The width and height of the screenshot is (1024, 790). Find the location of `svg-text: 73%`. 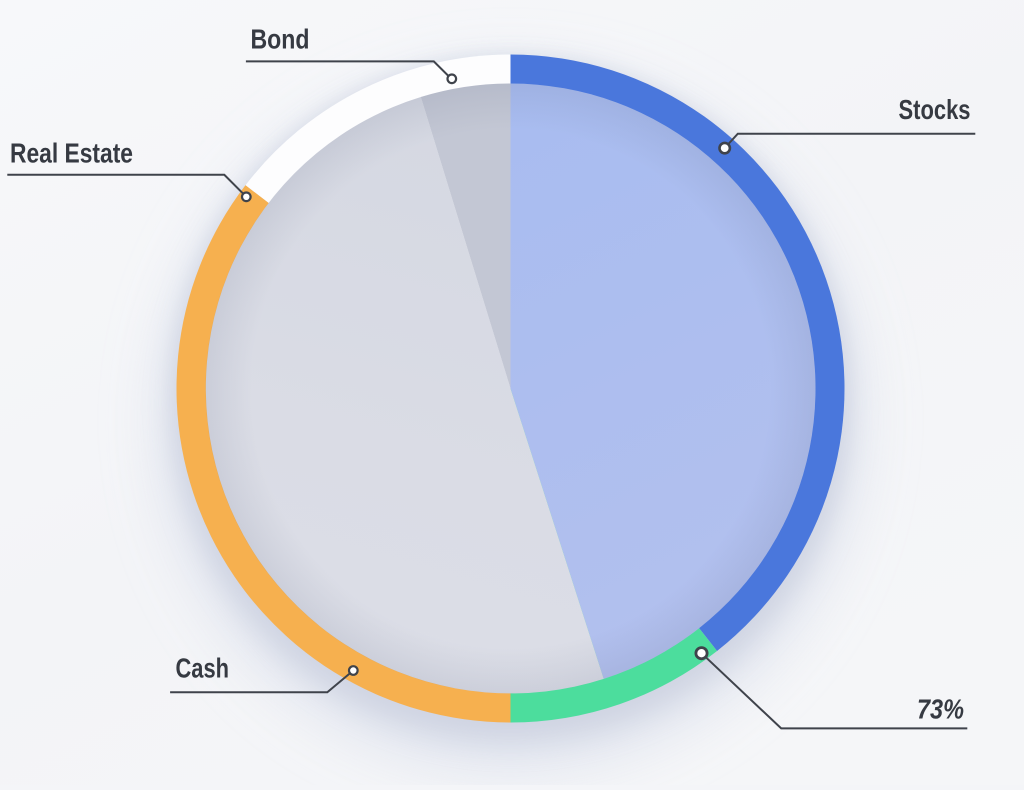

svg-text: 73% is located at coordinates (940, 709).